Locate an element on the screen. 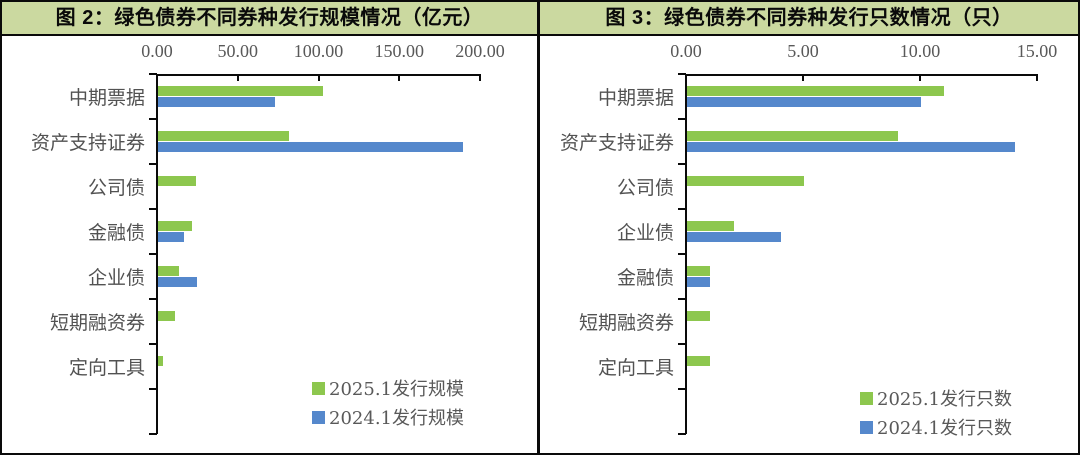 This screenshot has height=455, width=1080. chart-title-scale: 图 2：绿色债券不同券种发行规模情况（亿元） is located at coordinates (269, 19).